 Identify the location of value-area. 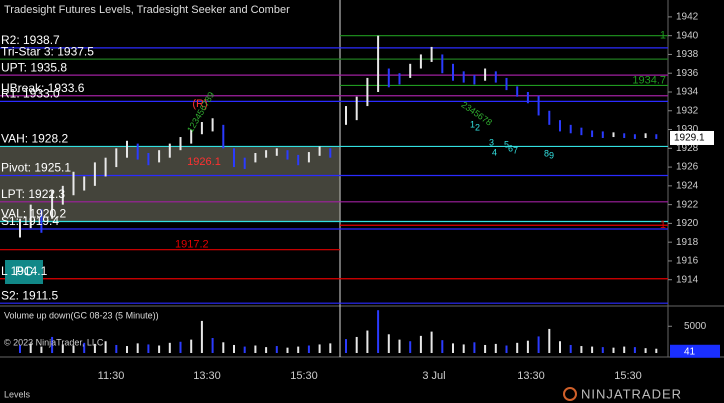
(170, 184).